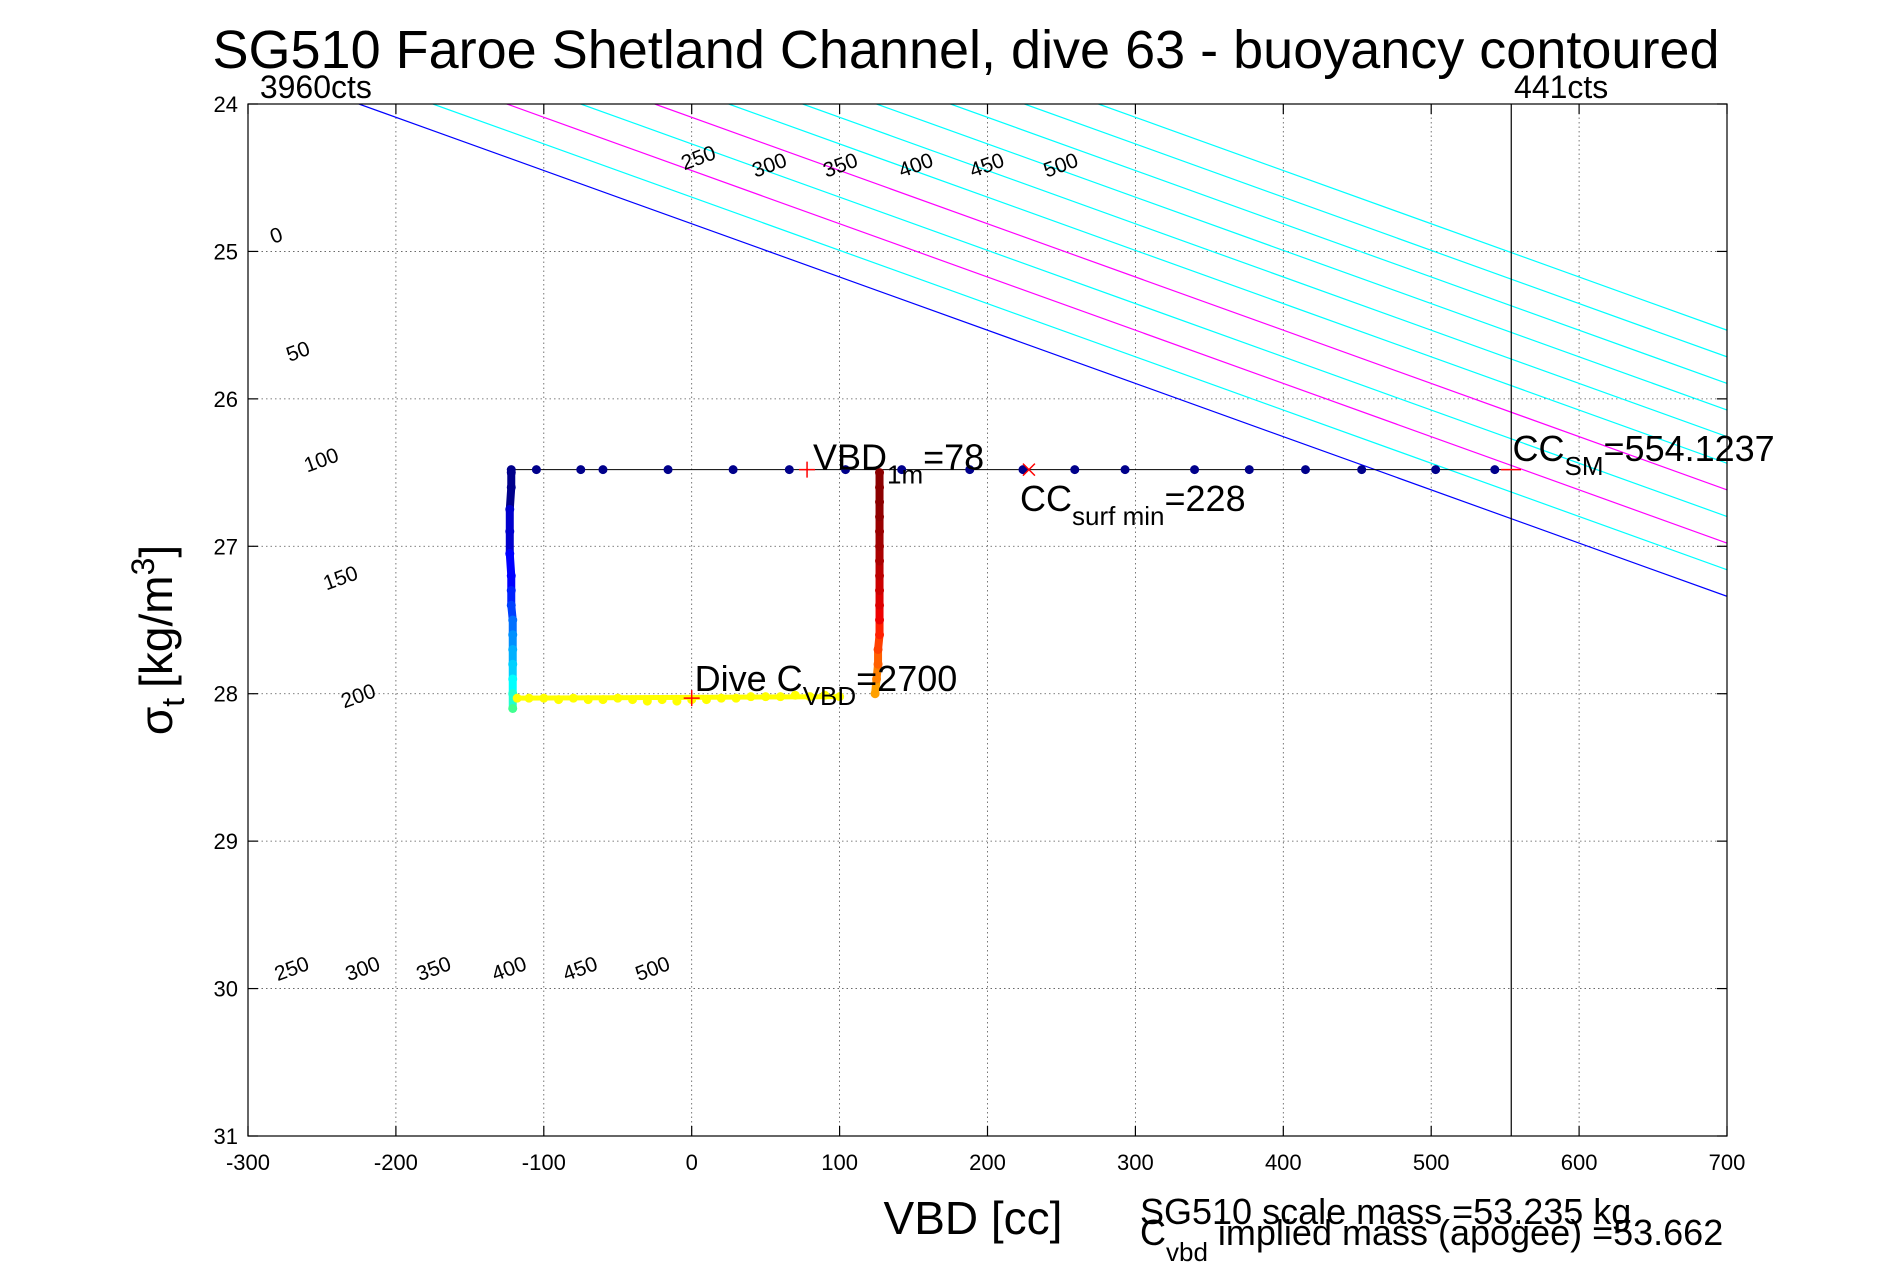 The width and height of the screenshot is (1891, 1262). What do you see at coordinates (807, 469) in the screenshot?
I see `vbd-1m-marker` at bounding box center [807, 469].